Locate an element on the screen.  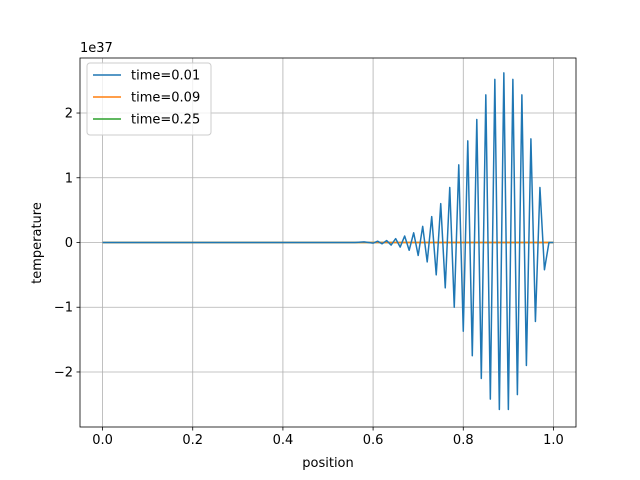
y-tick-label: −2 is located at coordinates (63, 372).